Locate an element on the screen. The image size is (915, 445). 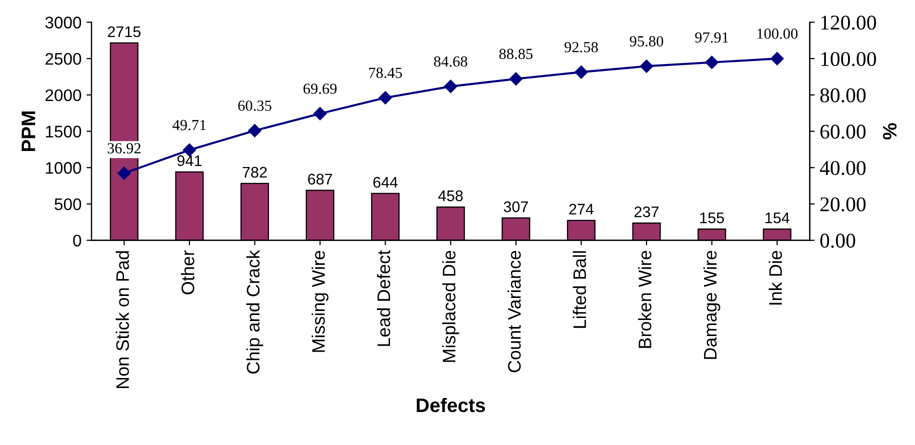
x-tick-label: Non Stick on Pad is located at coordinates (122, 319).